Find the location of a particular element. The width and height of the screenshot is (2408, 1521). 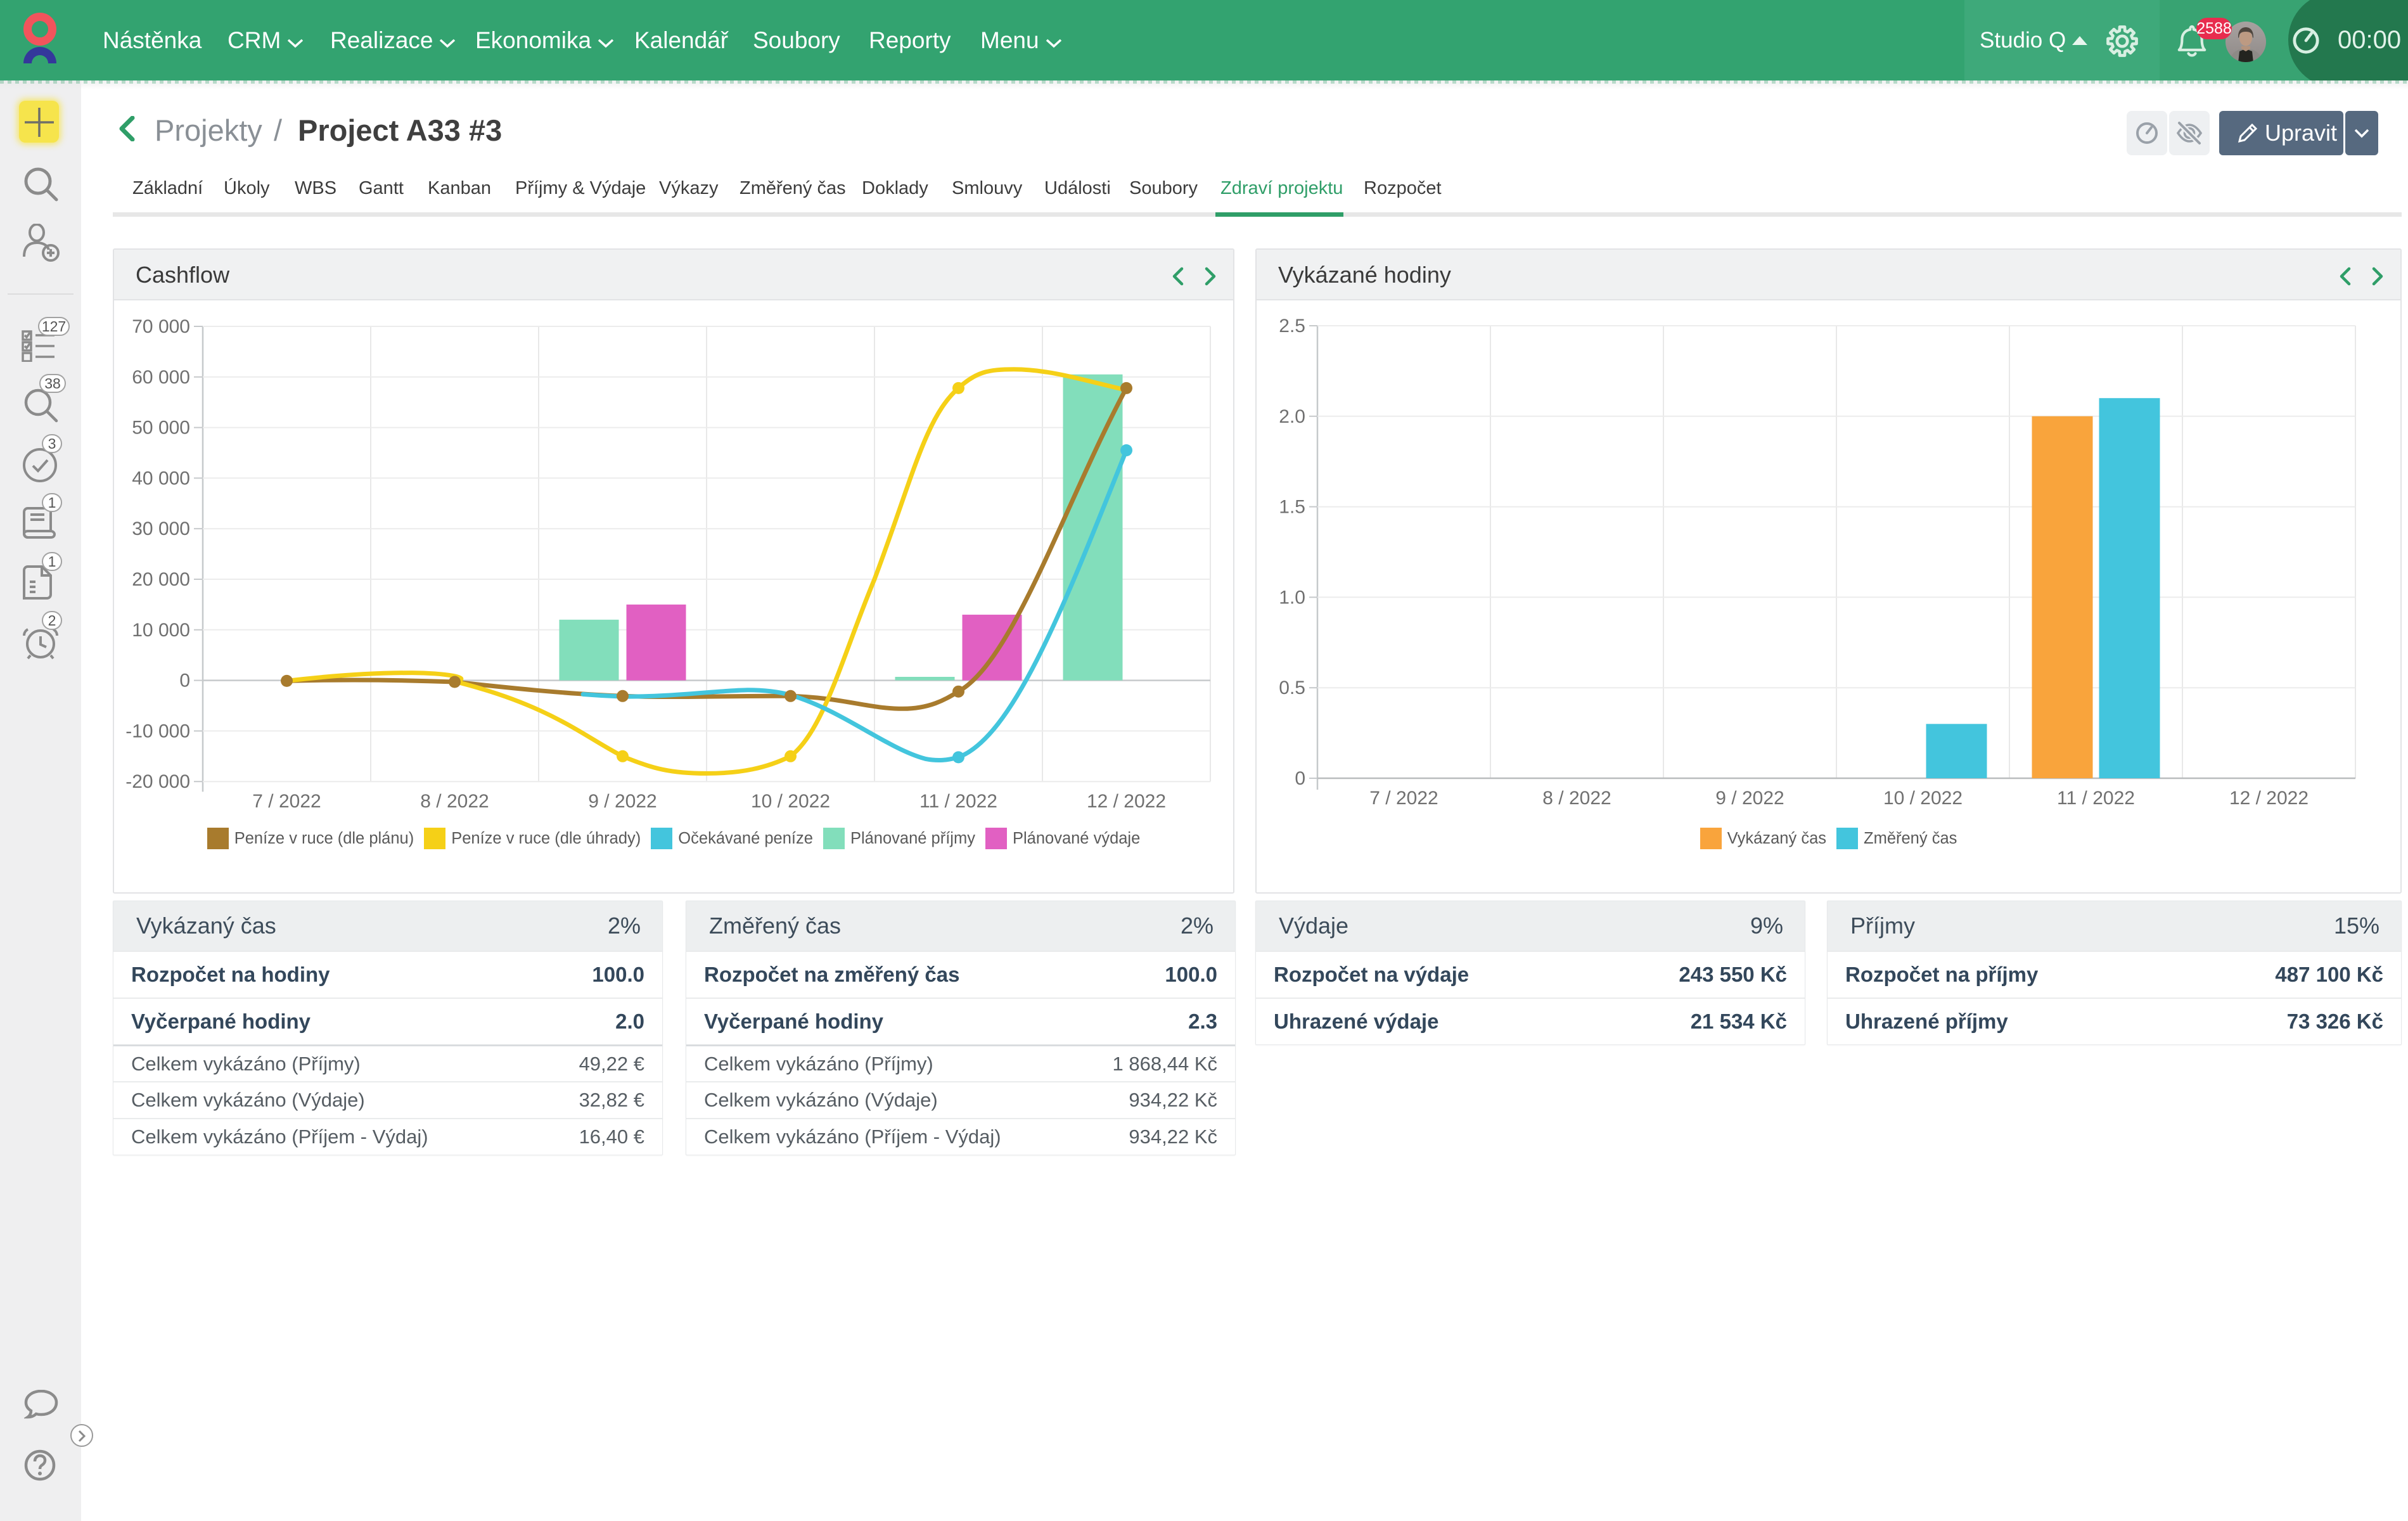

svg-text: 70 000 is located at coordinates (161, 326).